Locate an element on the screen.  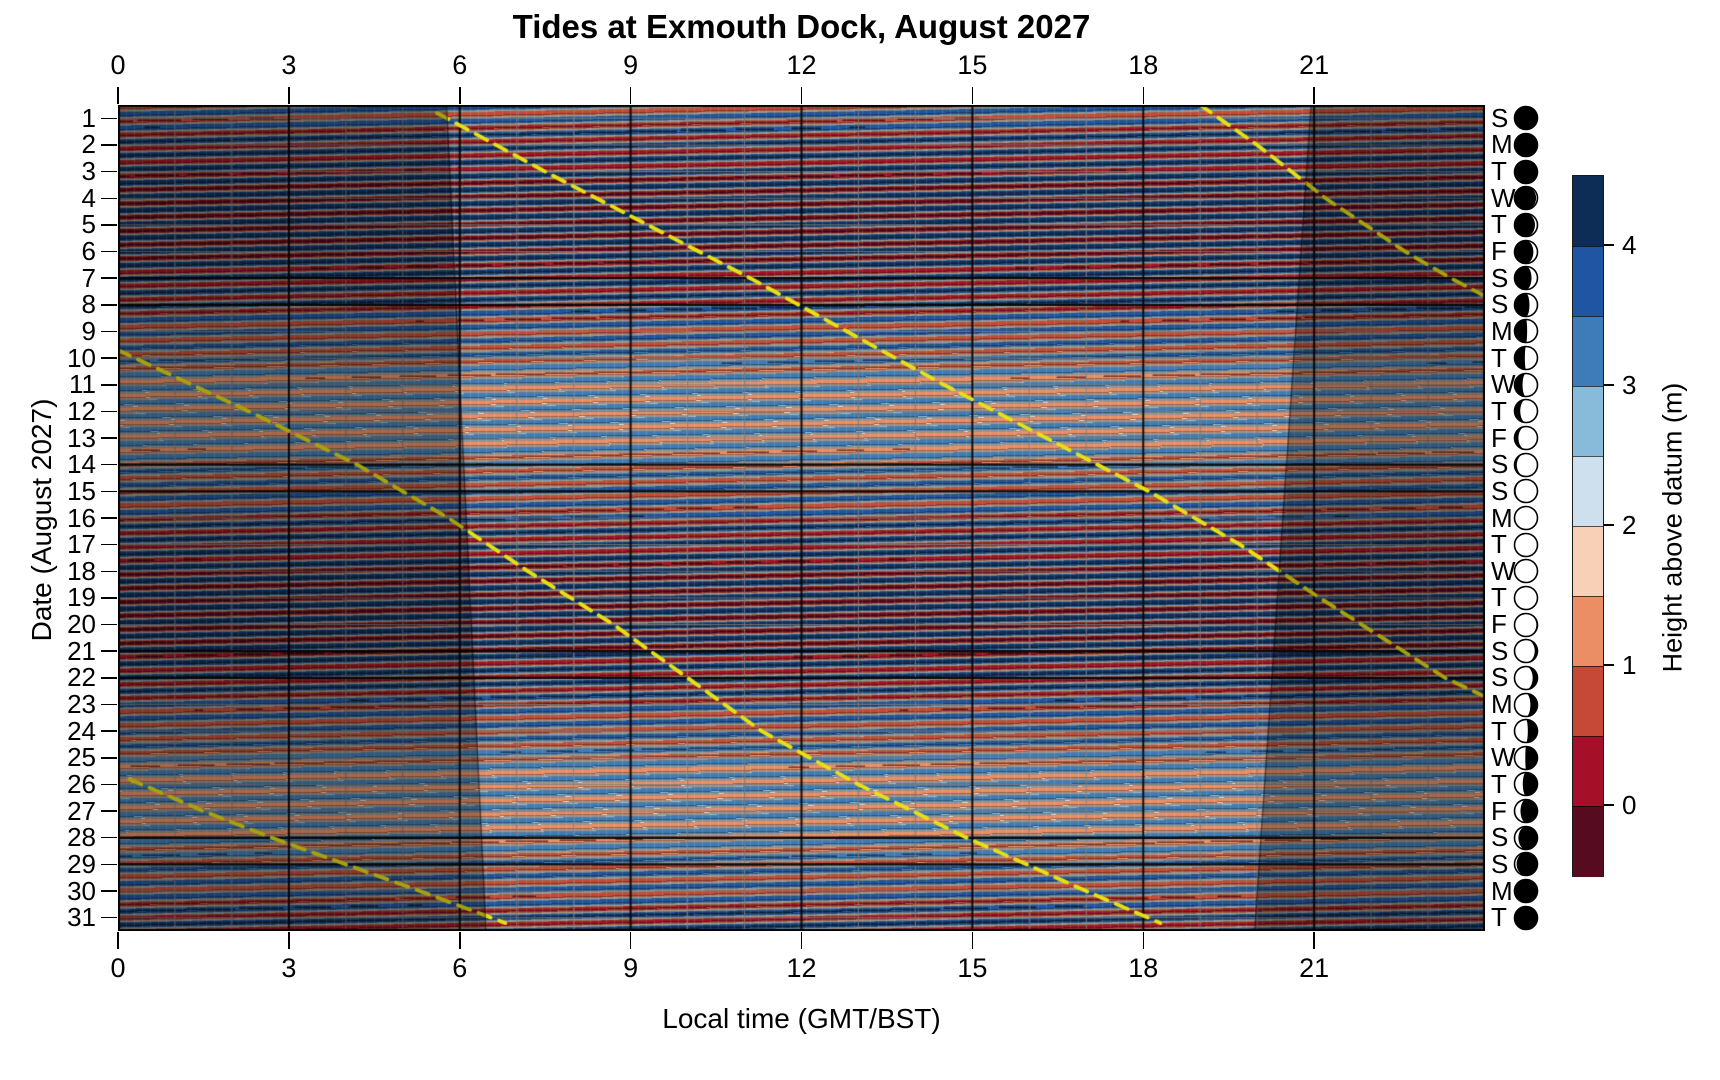
y-axis-tick-label: 21 is located at coordinates (81, 650).